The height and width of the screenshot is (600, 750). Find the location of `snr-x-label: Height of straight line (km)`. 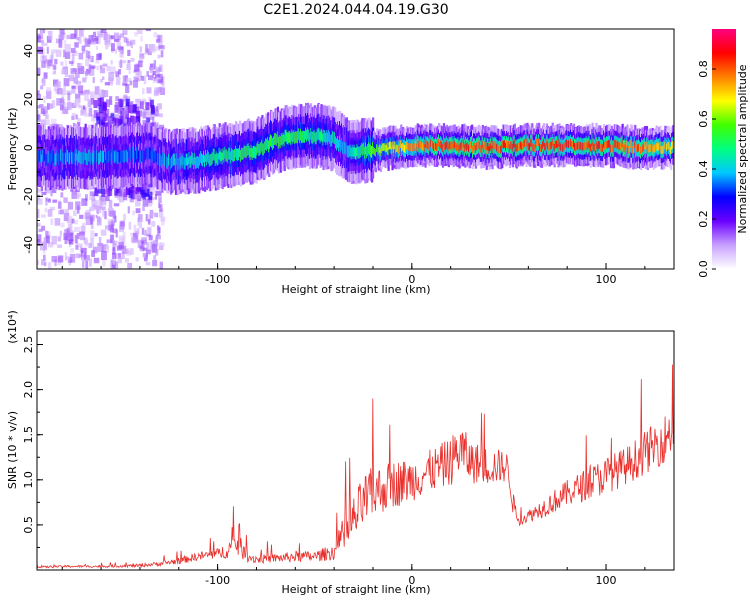

snr-x-label: Height of straight line (km) is located at coordinates (355, 589).